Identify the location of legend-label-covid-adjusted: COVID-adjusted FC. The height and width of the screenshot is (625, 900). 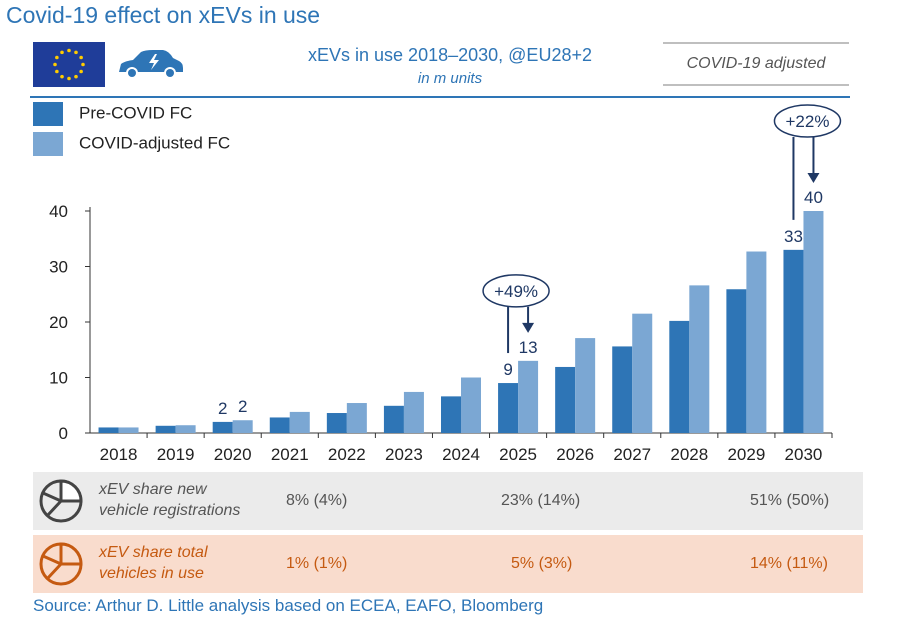
(155, 143).